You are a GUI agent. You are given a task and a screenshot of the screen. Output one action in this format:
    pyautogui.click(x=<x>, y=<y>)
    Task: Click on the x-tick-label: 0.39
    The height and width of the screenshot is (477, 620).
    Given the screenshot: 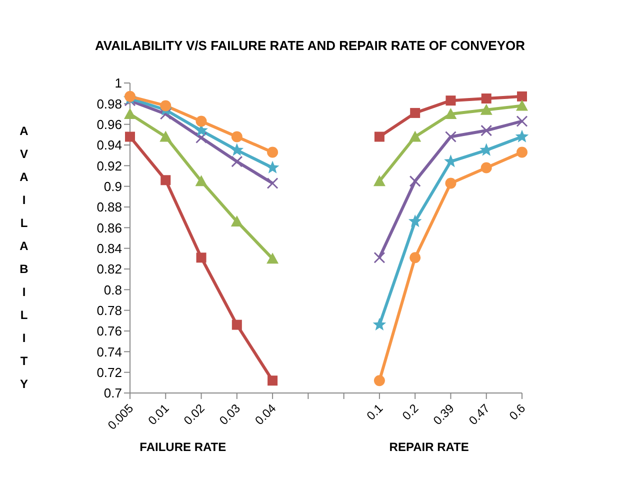 What is the action you would take?
    pyautogui.click(x=444, y=414)
    